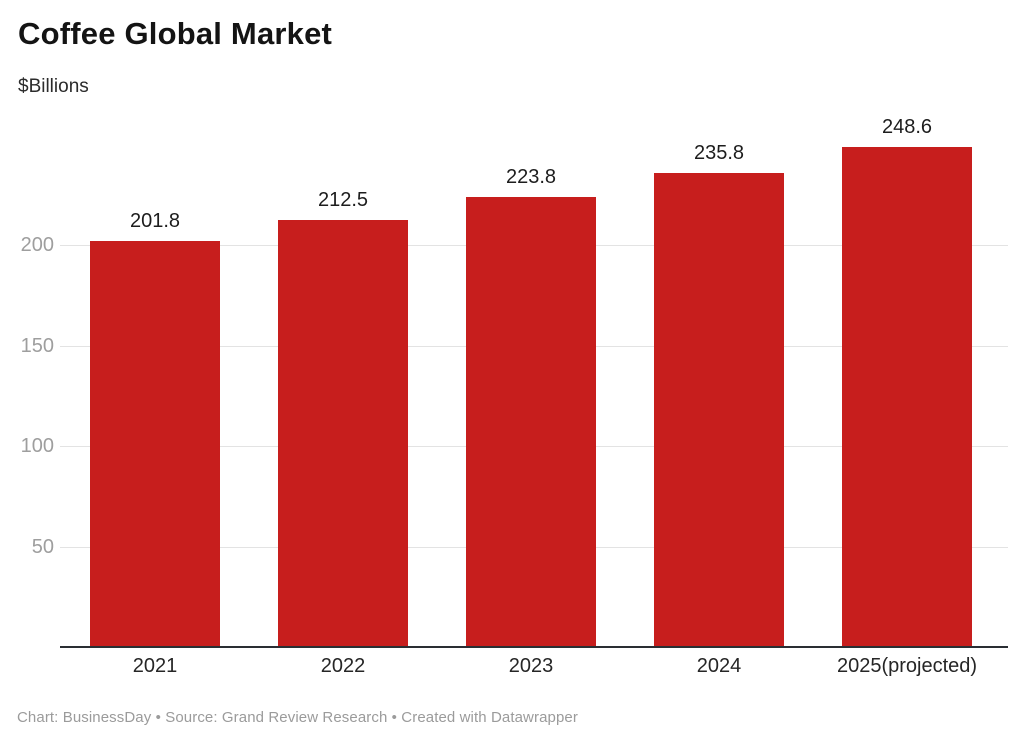 The width and height of the screenshot is (1024, 753). Describe the element at coordinates (719, 153) in the screenshot. I see `value-label-2024: 235.8` at that location.